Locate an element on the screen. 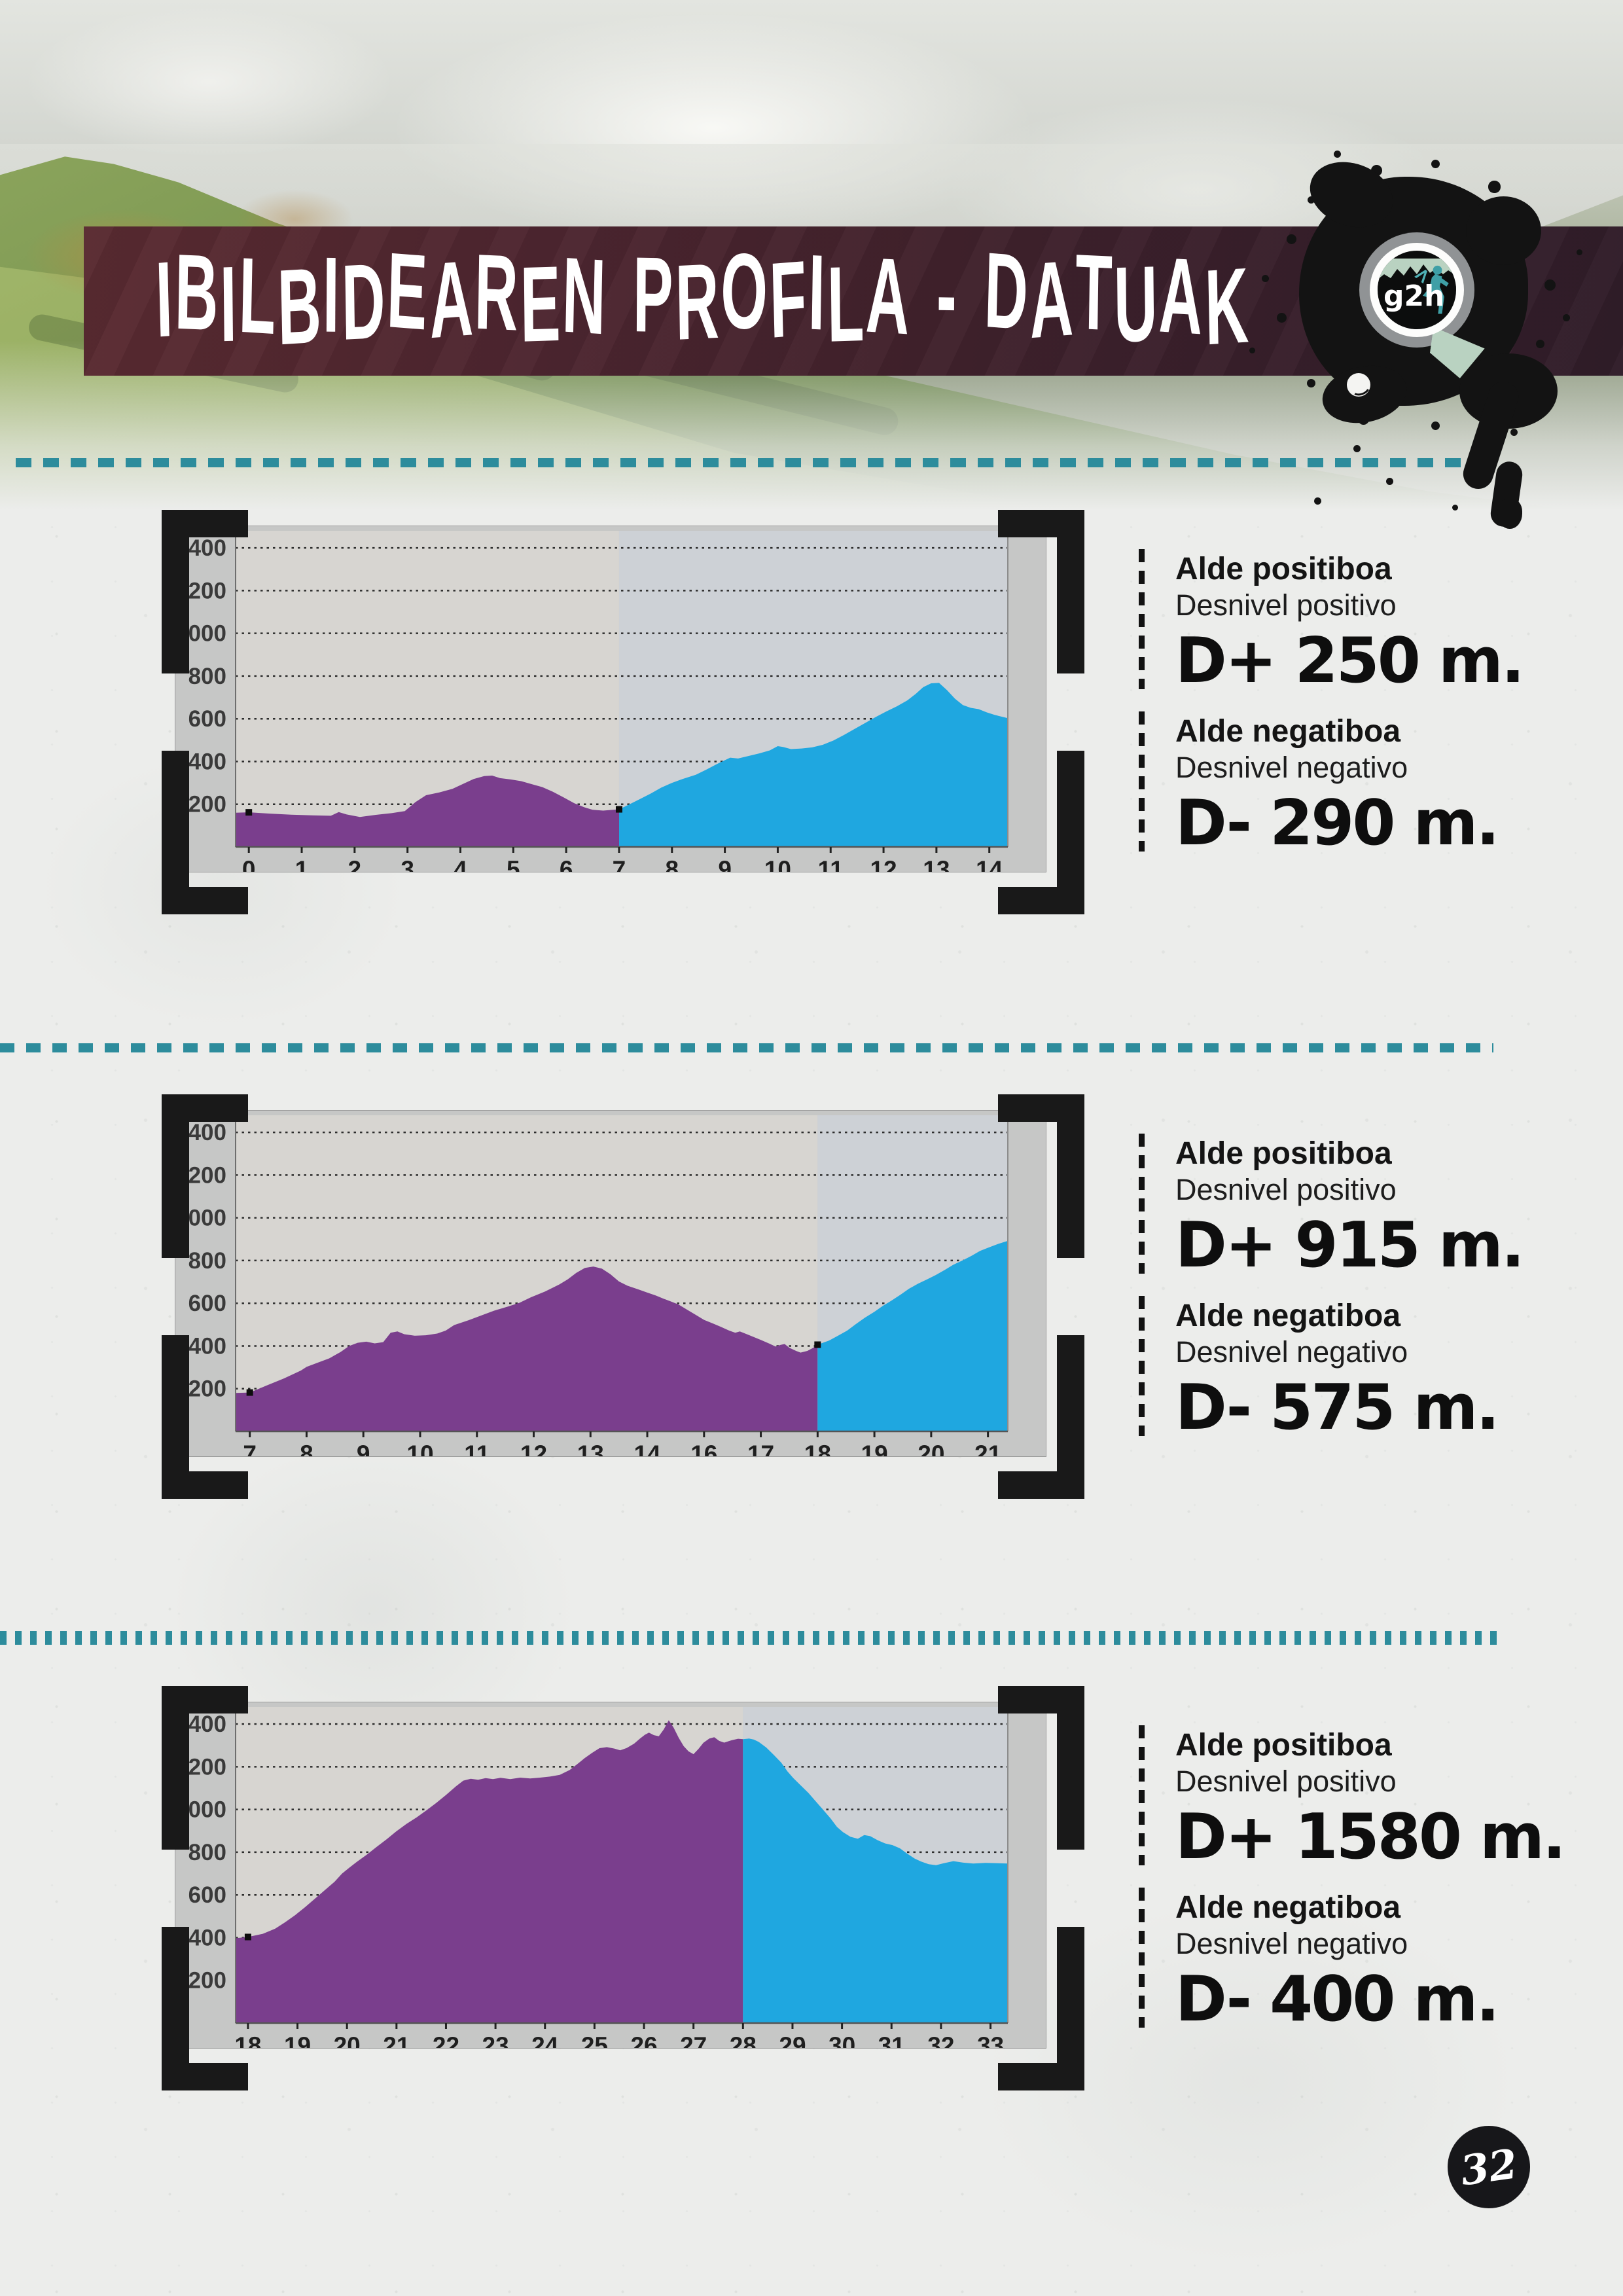 The height and width of the screenshot is (2296, 1623). y-tick-label: 600 is located at coordinates (207, 1895).